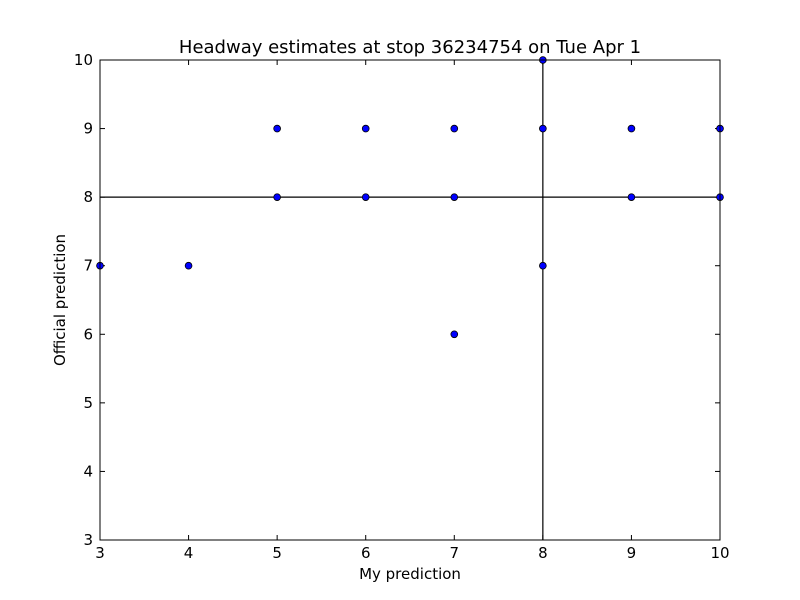 This screenshot has width=800, height=600. What do you see at coordinates (88, 540) in the screenshot?
I see `y-tick-label: 3` at bounding box center [88, 540].